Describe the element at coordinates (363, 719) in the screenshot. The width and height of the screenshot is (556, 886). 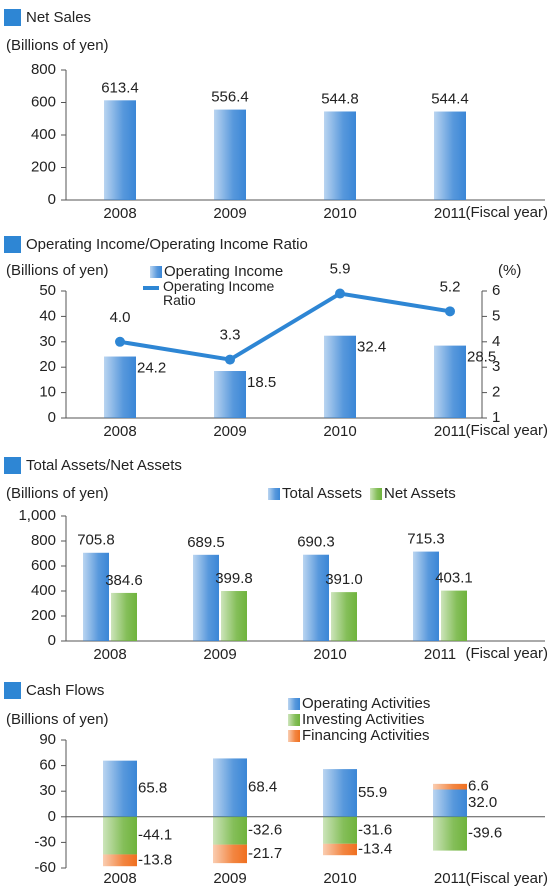
I see `legend-label: Investing Activities` at that location.